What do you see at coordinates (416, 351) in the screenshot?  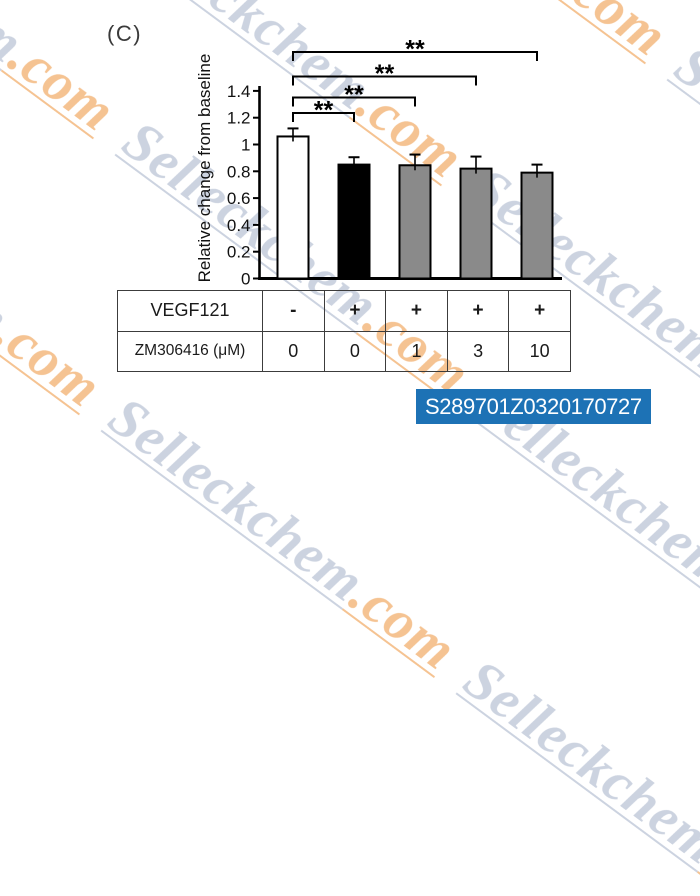 I see `cell-value: 1` at bounding box center [416, 351].